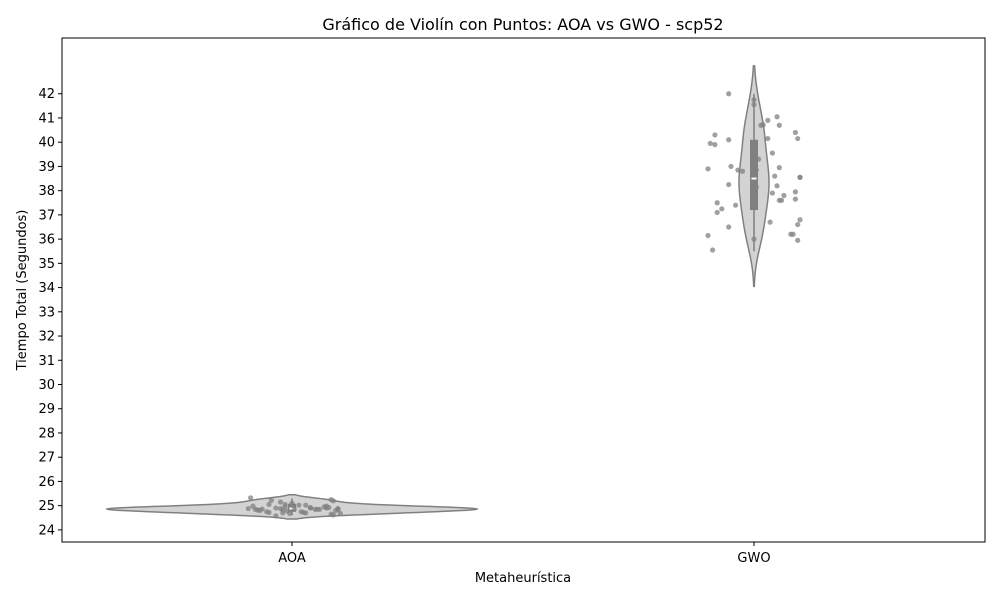 The image size is (1000, 600). I want to click on y-tick-label: 39, so click(46, 167).